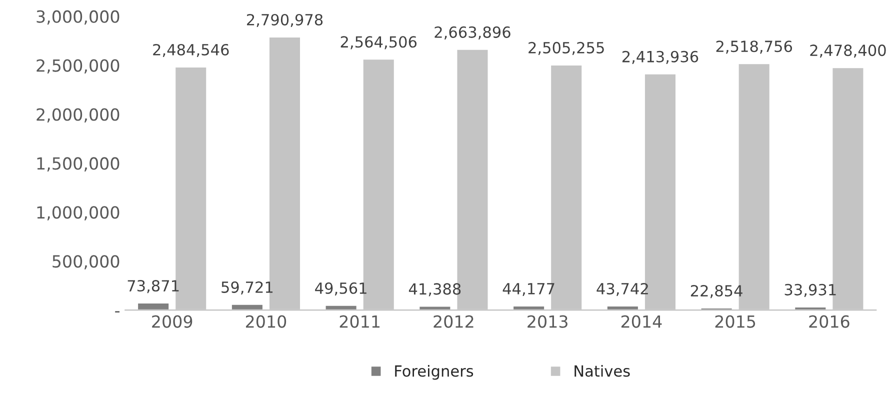 Image resolution: width=894 pixels, height=408 pixels. I want to click on data-label: 22,854, so click(716, 291).